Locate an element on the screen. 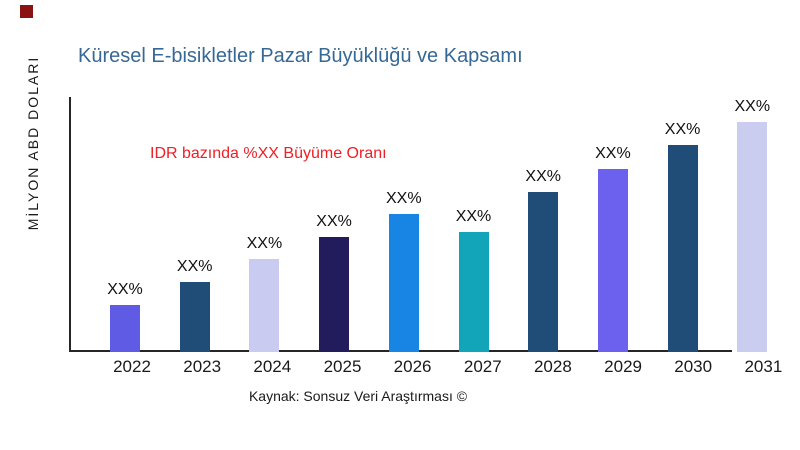  x-tick-label-2023: 2023 is located at coordinates (202, 366).